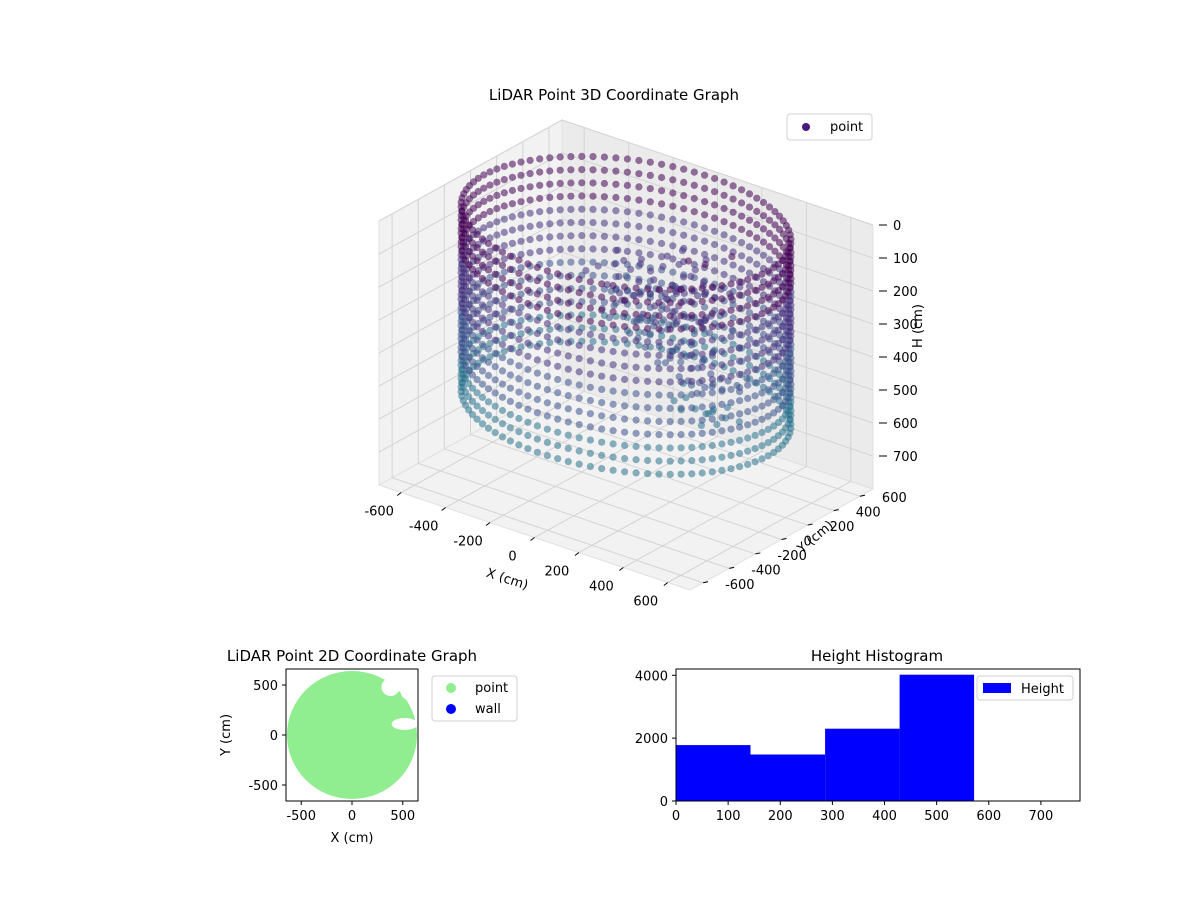 Image resolution: width=1200 pixels, height=900 pixels. Describe the element at coordinates (766, 570) in the screenshot. I see `y-tick-label: -400` at that location.